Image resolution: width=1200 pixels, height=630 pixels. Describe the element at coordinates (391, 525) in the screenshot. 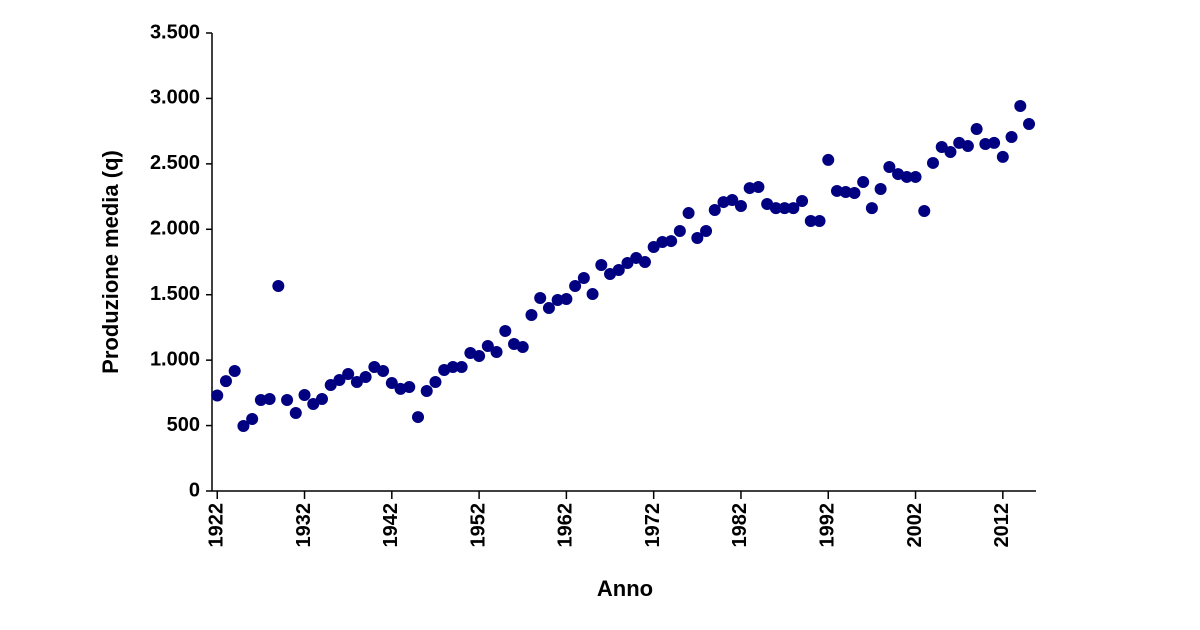

I see `x-tick-label: 1942` at that location.